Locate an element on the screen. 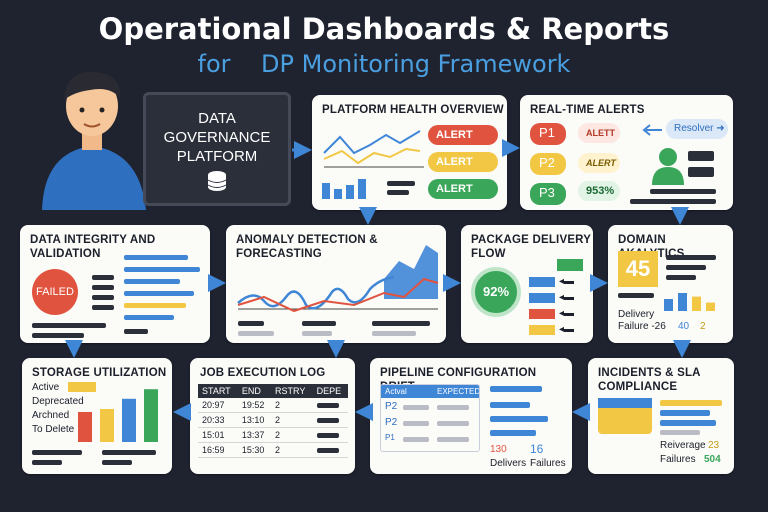 The height and width of the screenshot is (512, 768). delivery-percent-badge: 92% is located at coordinates (496, 292).